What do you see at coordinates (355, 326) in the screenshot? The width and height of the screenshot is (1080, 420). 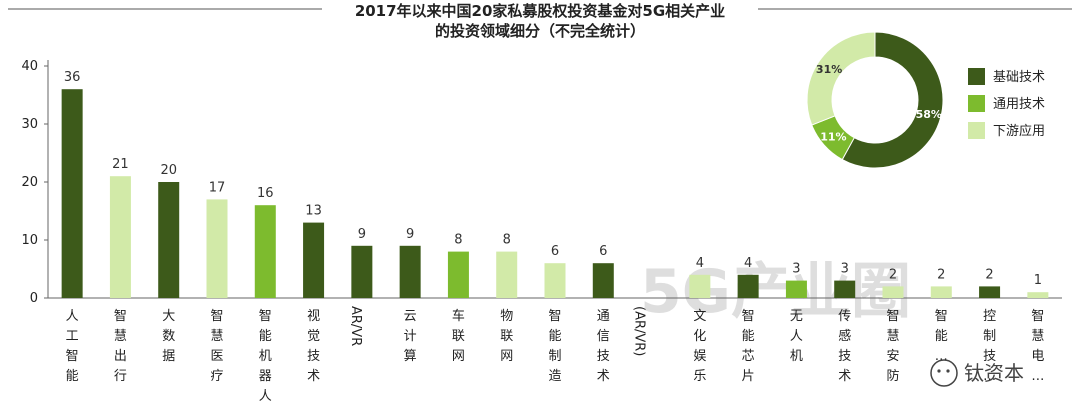 I see `category-label: AR/VR` at bounding box center [355, 326].